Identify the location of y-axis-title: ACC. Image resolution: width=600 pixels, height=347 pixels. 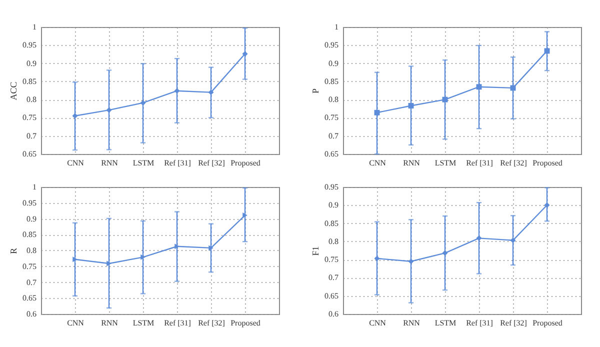
(13, 91).